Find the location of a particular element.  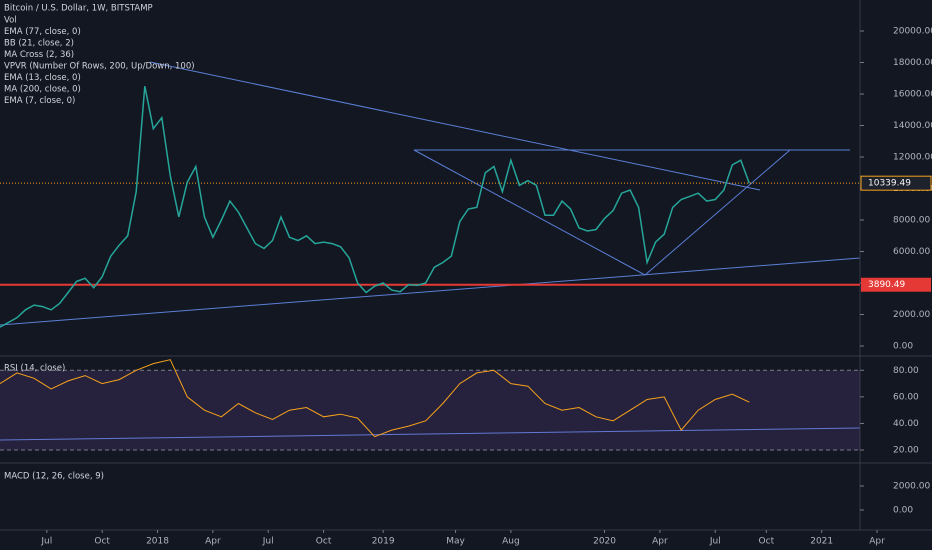

x-tick-label: 2019 is located at coordinates (383, 542).